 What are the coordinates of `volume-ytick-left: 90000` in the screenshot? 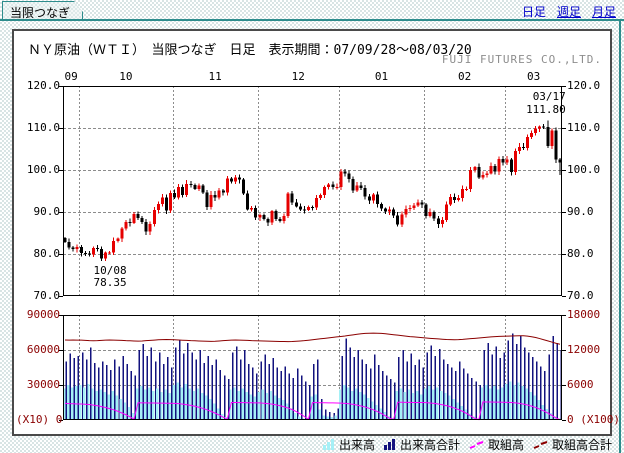 It's located at (43, 314).